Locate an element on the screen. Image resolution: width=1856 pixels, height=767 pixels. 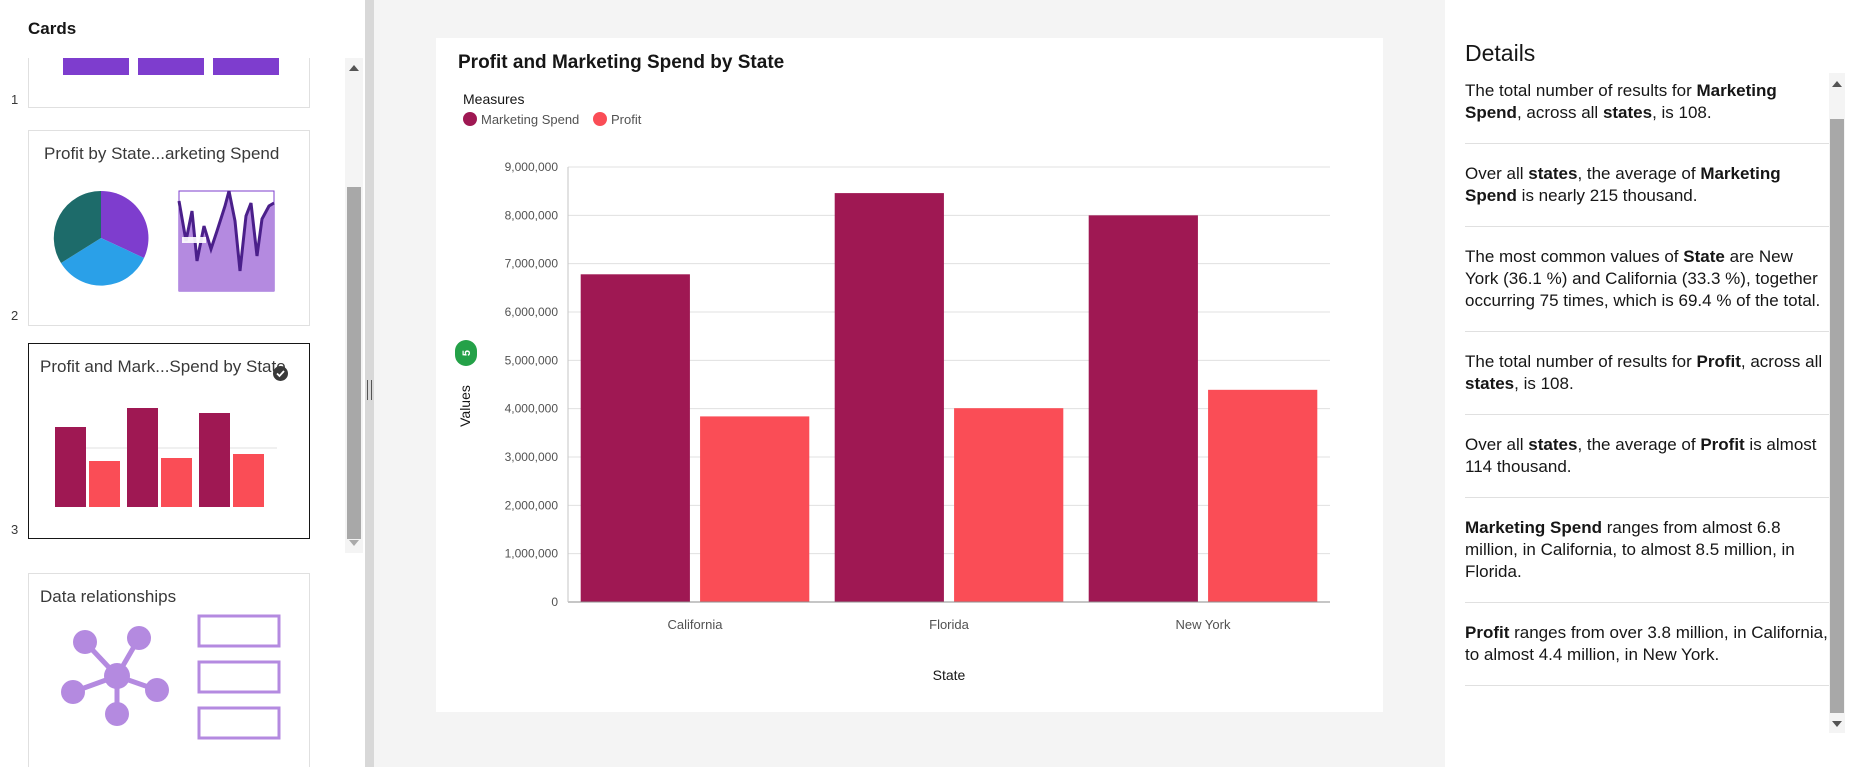
x-axis-ticks: California Florida New York is located at coordinates (949, 624).